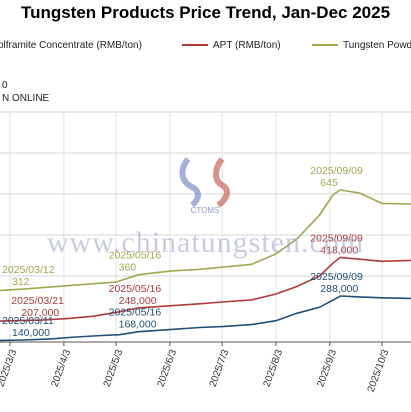  I want to click on legend-swatch-apt, so click(195, 45).